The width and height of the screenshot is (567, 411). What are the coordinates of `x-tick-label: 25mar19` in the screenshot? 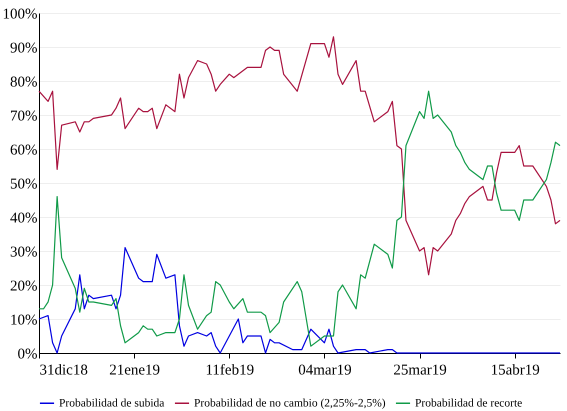 It's located at (420, 370).